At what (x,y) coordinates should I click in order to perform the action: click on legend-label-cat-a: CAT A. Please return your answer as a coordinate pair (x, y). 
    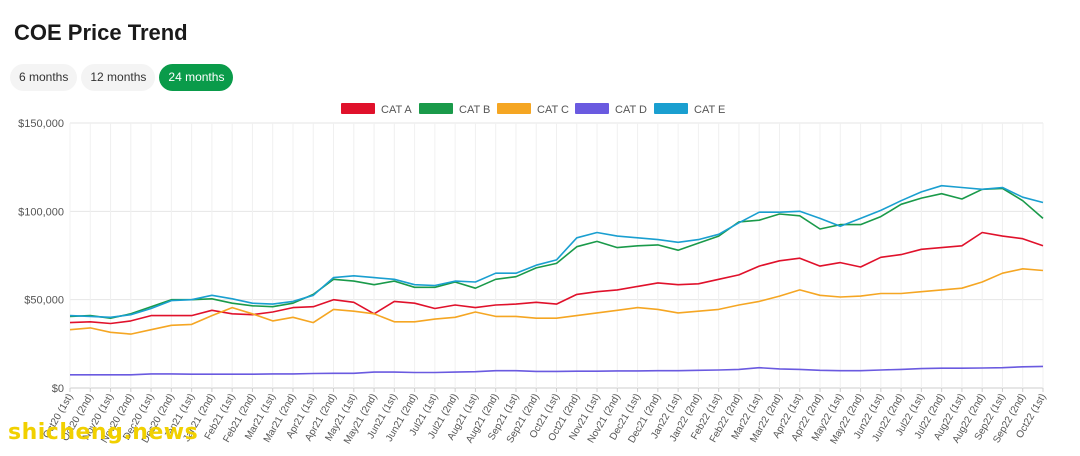
    Looking at the image, I should click on (396, 110).